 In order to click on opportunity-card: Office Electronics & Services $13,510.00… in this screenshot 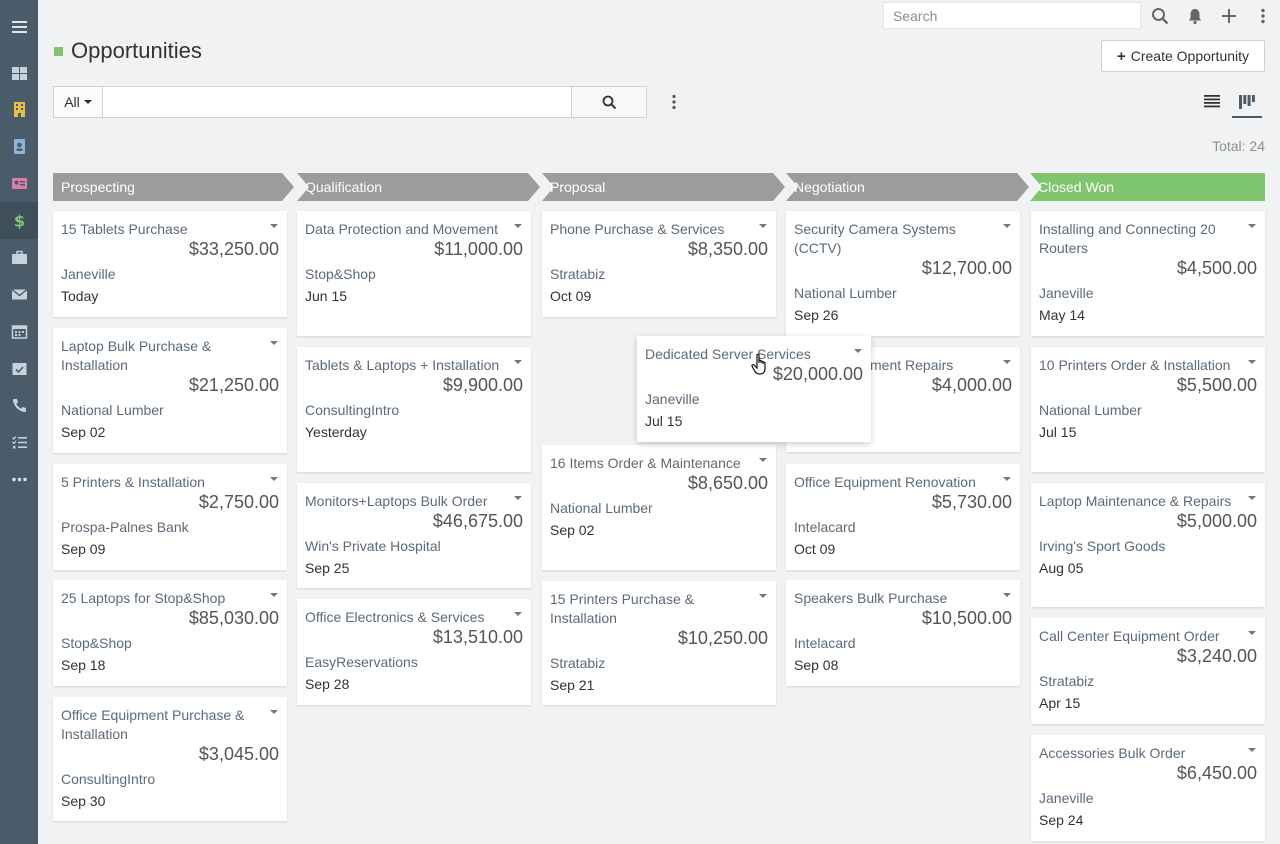, I will do `click(414, 652)`.